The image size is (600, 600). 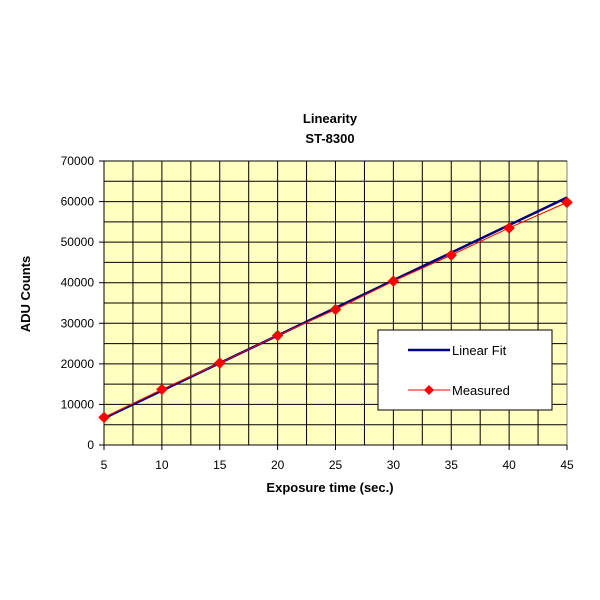 I want to click on x-tick-label: 40, so click(x=509, y=465).